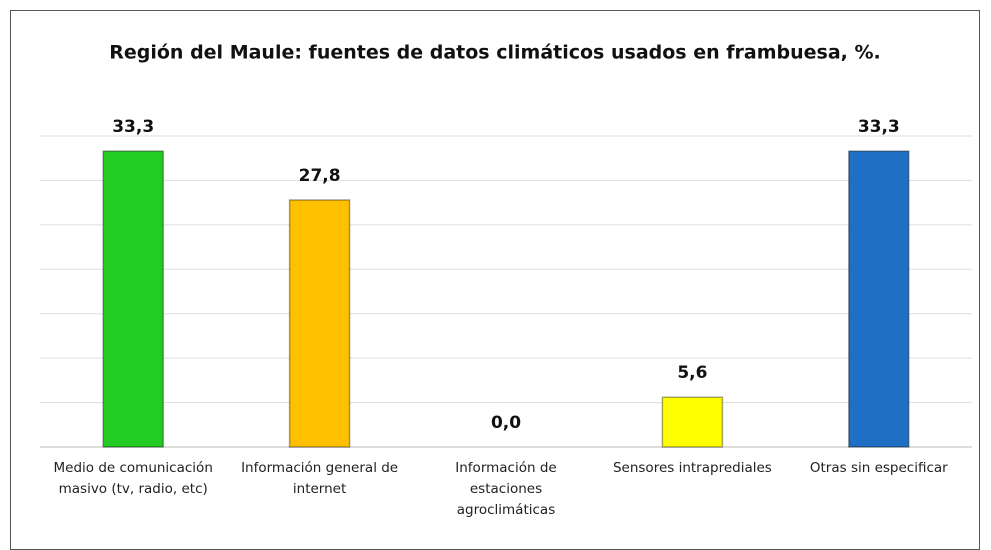  Describe the element at coordinates (506, 489) in the screenshot. I see `x-tick-label: Información de estaciones agroclimáticas` at that location.